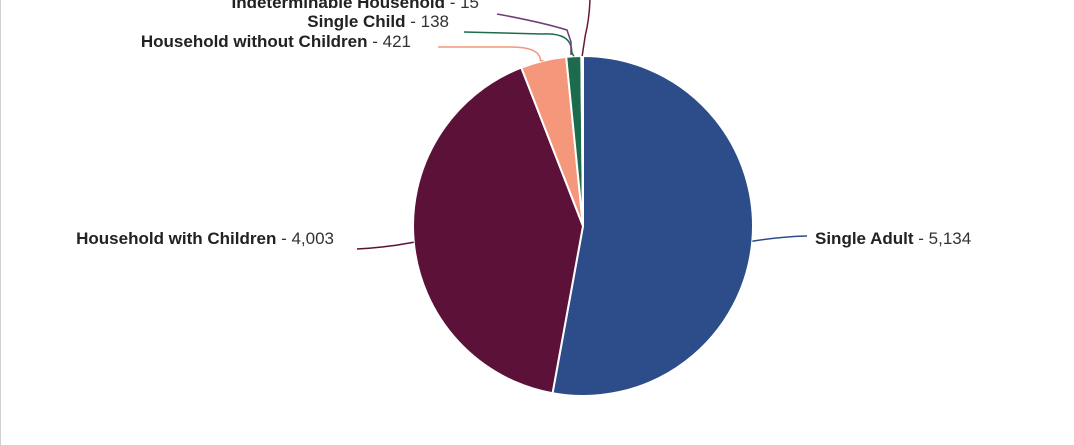  Describe the element at coordinates (586, 28) in the screenshot. I see `connector-indeterminable-household` at that location.